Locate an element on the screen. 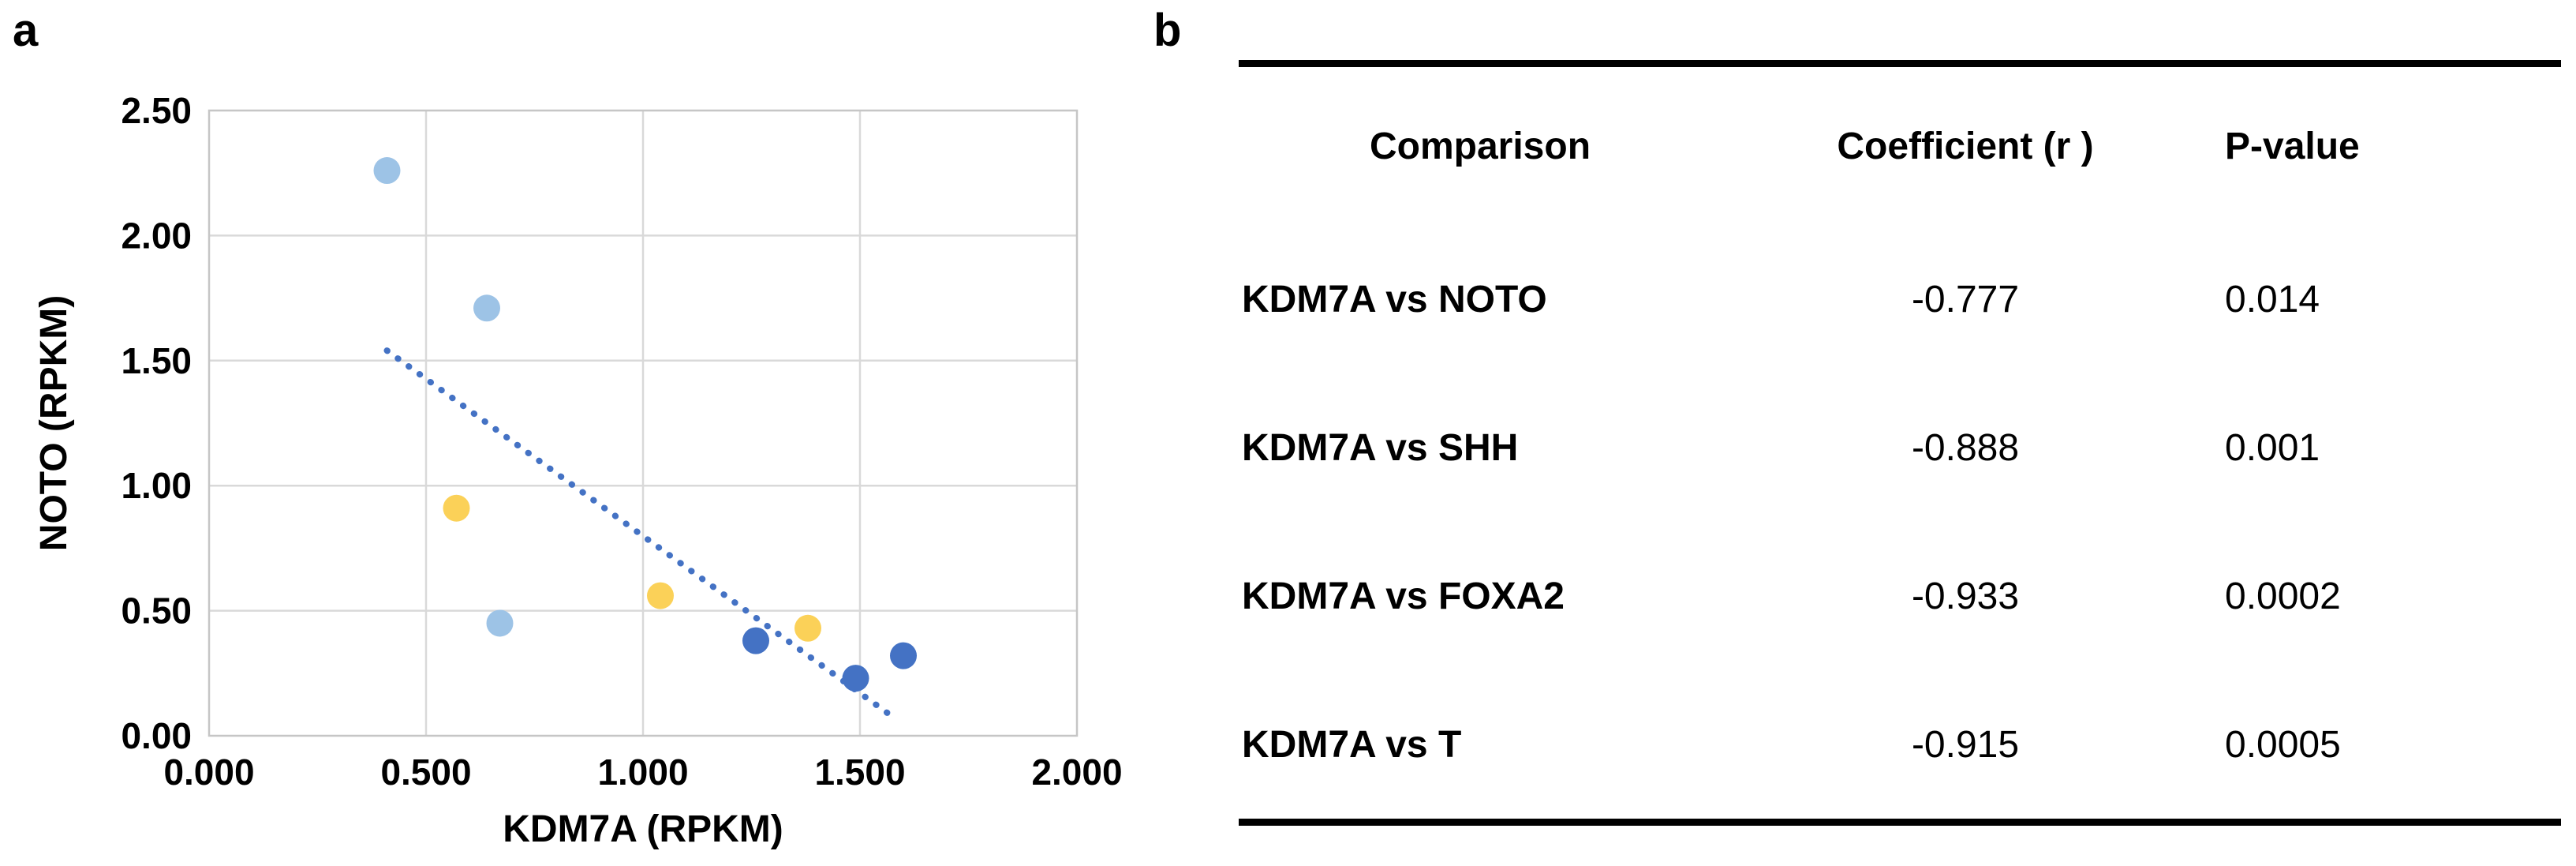 This screenshot has height=866, width=2576. pvalue-cell: 0.014 is located at coordinates (2272, 300).